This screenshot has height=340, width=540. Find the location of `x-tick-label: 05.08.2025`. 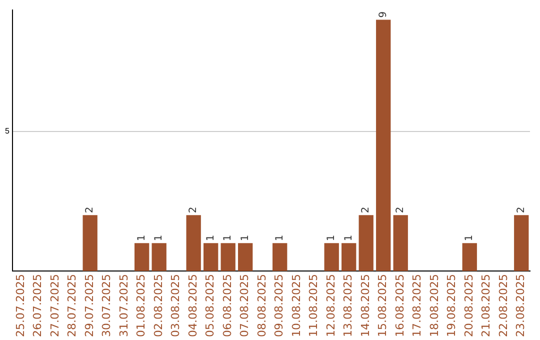

x-tick-label: 05.08.2025 is located at coordinates (210, 306).